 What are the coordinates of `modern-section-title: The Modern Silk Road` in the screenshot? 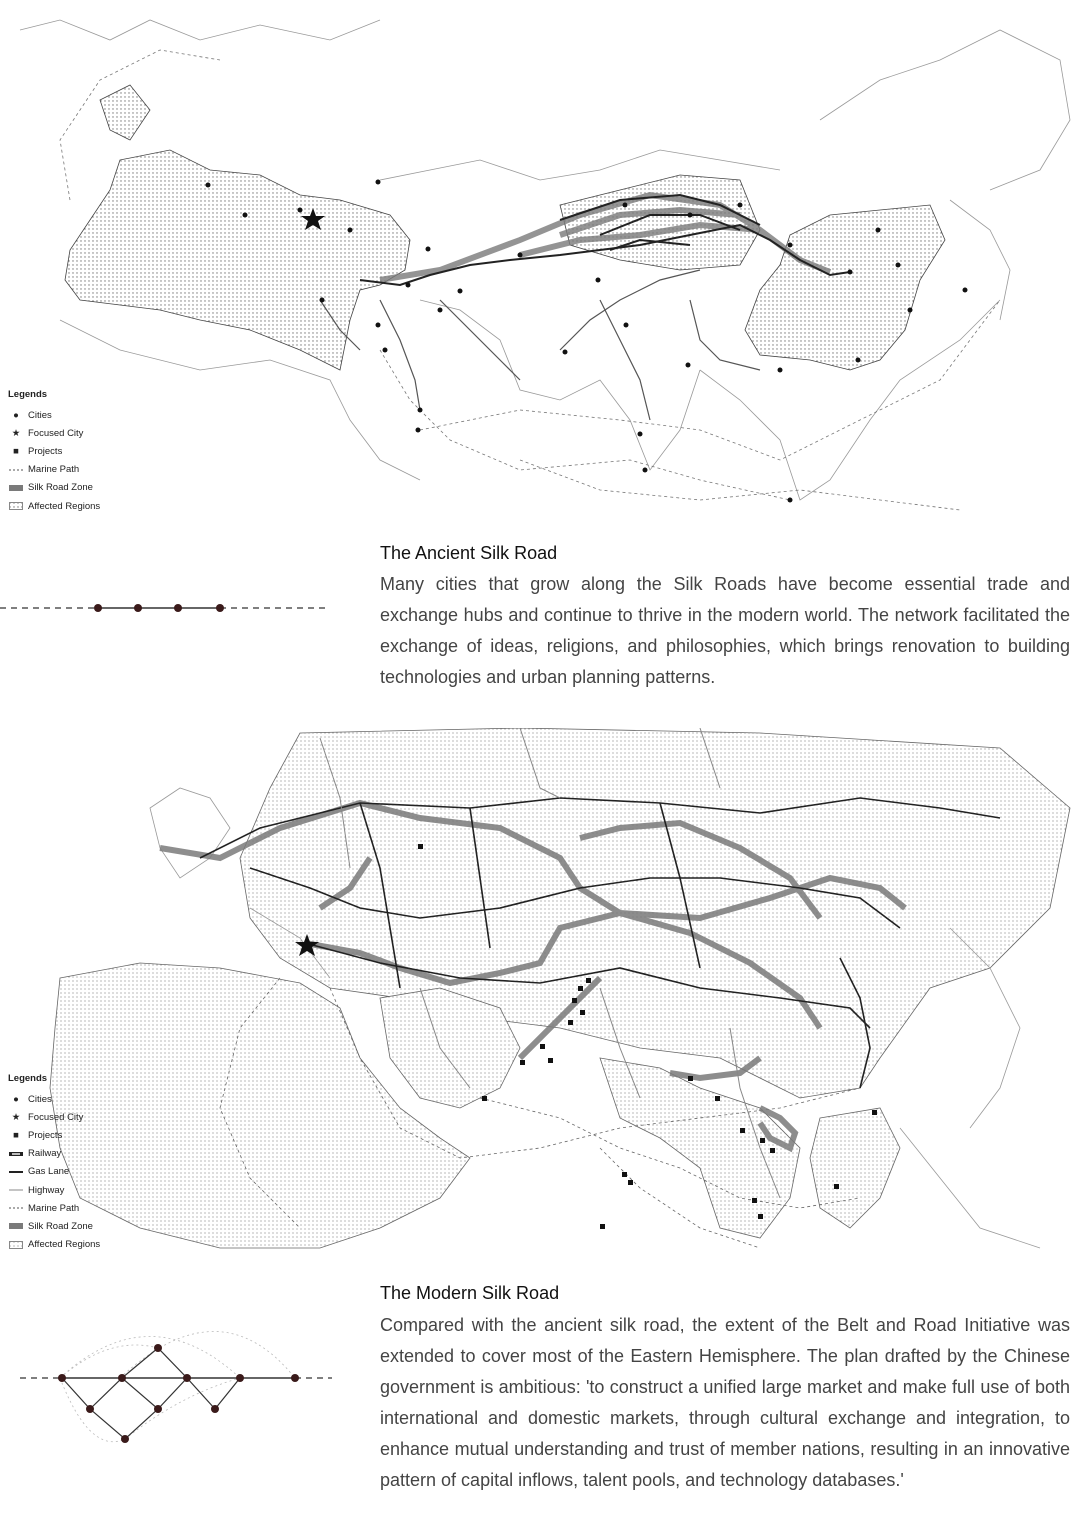 It's located at (470, 1293).